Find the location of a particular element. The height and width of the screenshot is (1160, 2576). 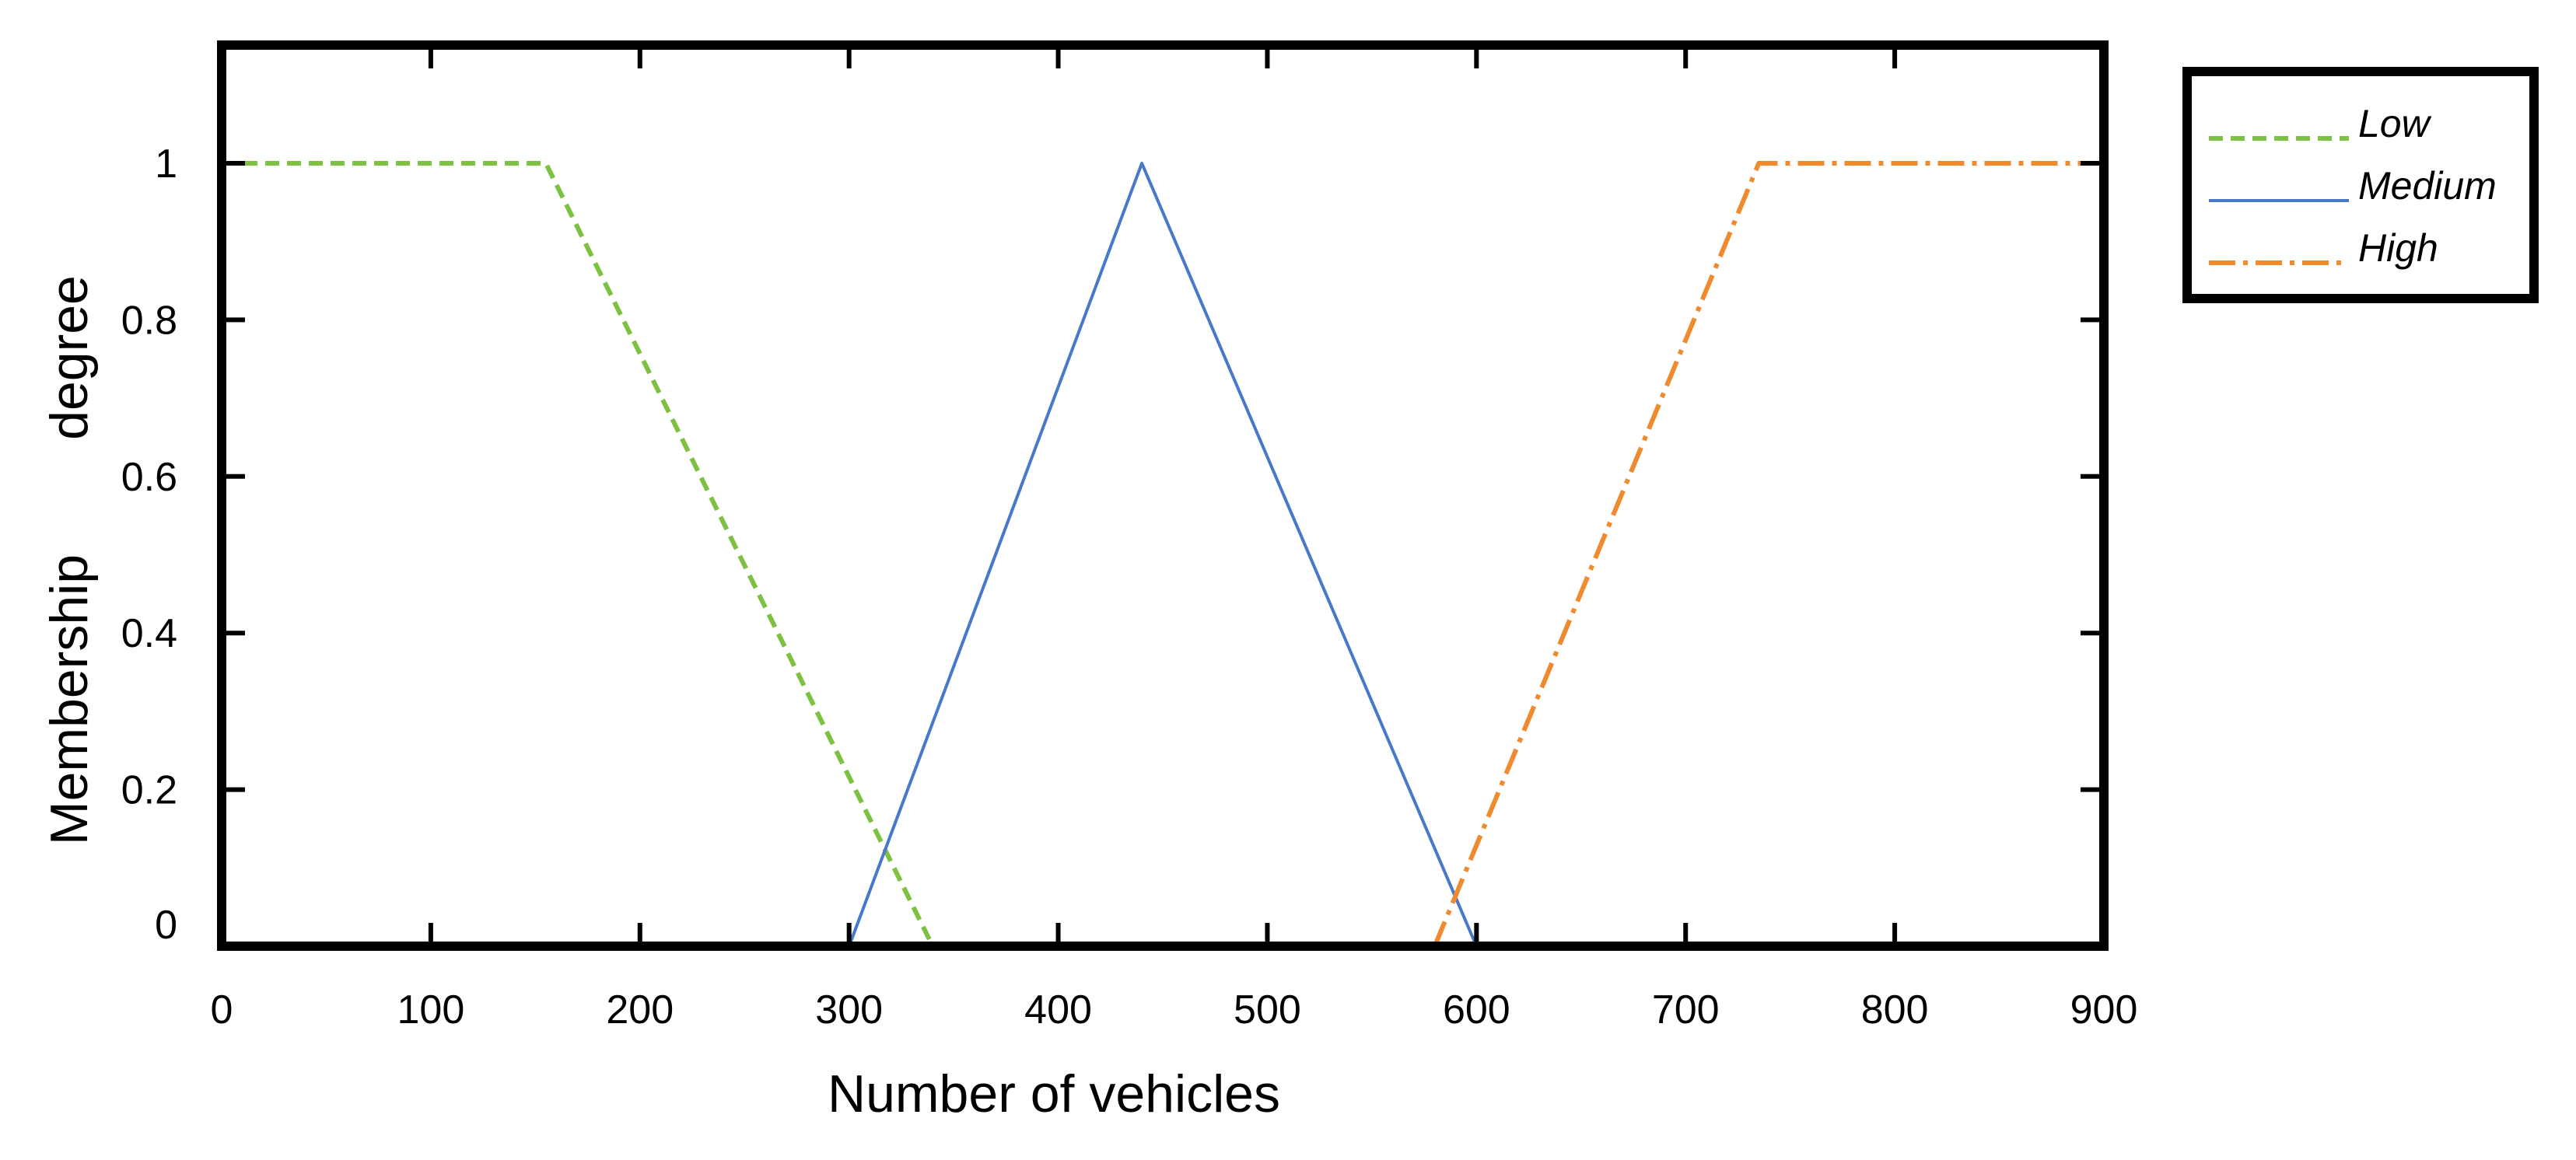

x-axis-title: Number of vehicles is located at coordinates (1054, 1093).